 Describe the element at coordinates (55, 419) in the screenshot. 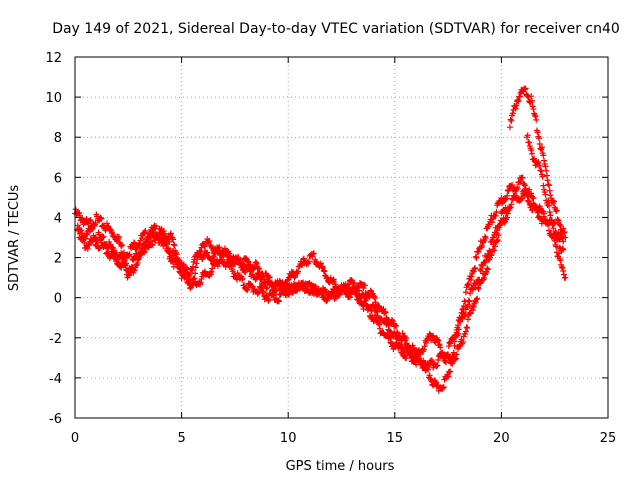

I see `y-tick-label: -6` at that location.